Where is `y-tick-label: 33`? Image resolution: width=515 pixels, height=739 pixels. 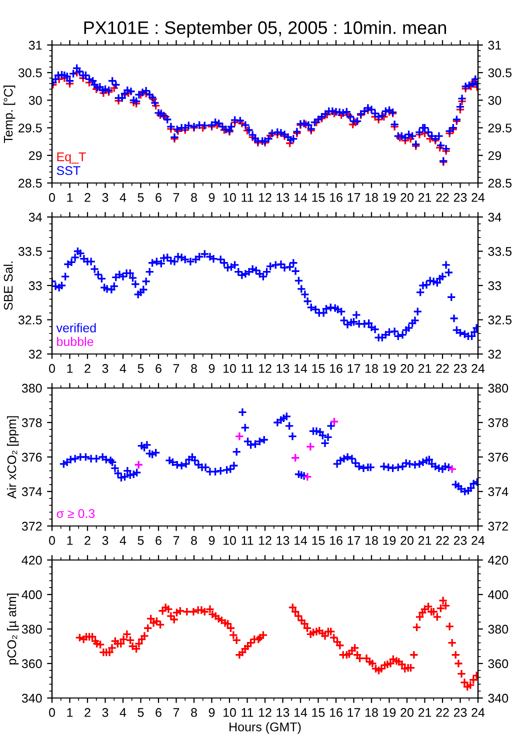
y-tick-label: 33 is located at coordinates (35, 285).